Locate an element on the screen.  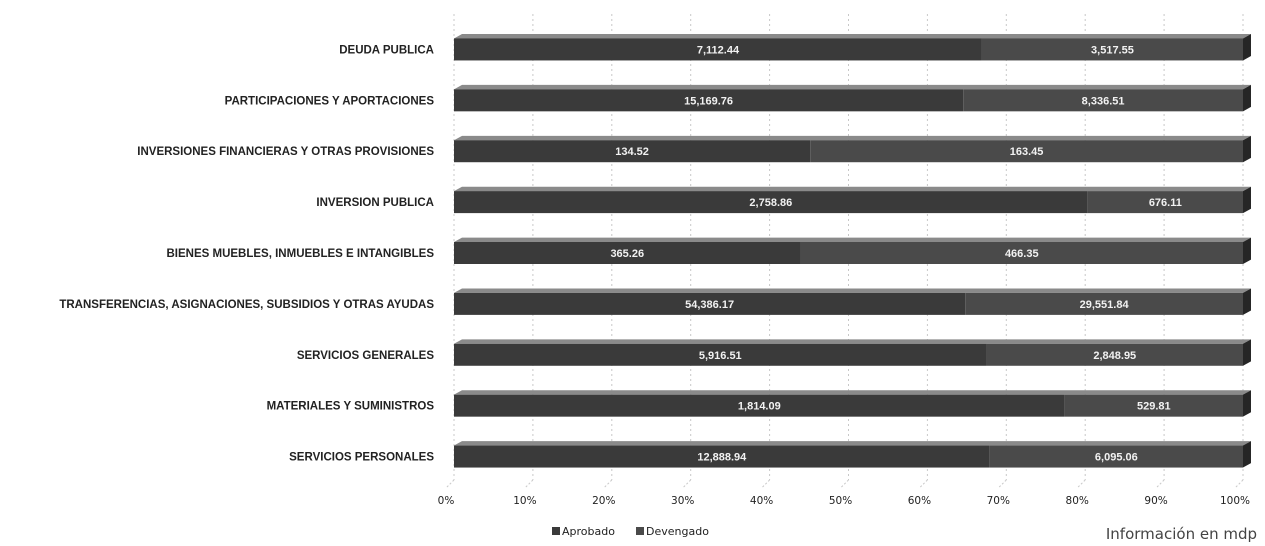
value-label-devengado: 29,551.84 is located at coordinates (1105, 305).